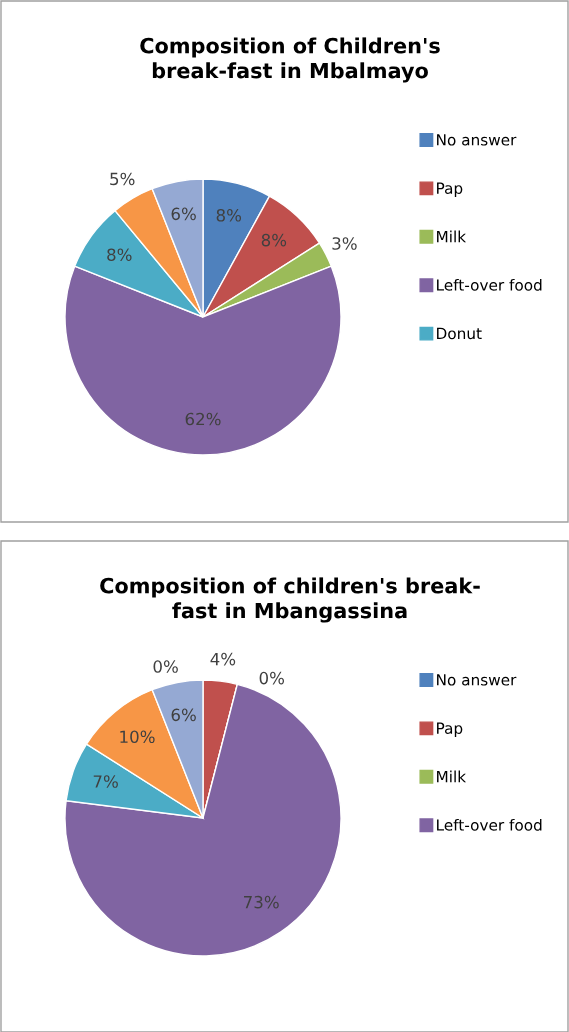 The width and height of the screenshot is (569, 1032). I want to click on chart-title: Composition of Children's break-fast in Mbalmayo, so click(290, 60).